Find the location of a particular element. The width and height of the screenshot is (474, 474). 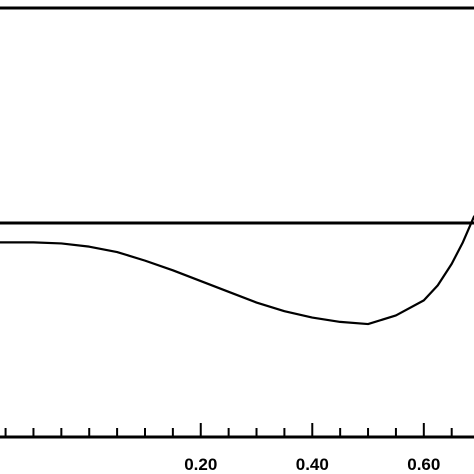

x-tick-label: 0.60 is located at coordinates (423, 464).